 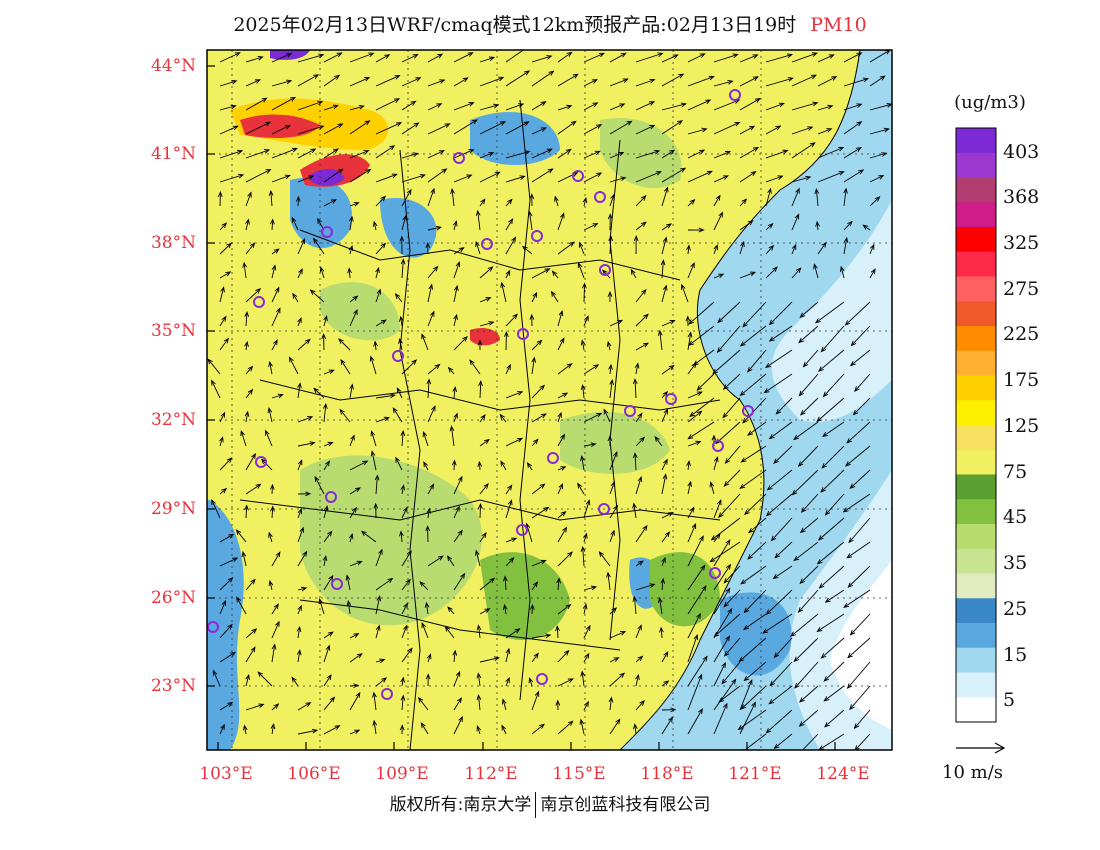 I want to click on lat-label-2: 38°N, so click(x=173, y=243).